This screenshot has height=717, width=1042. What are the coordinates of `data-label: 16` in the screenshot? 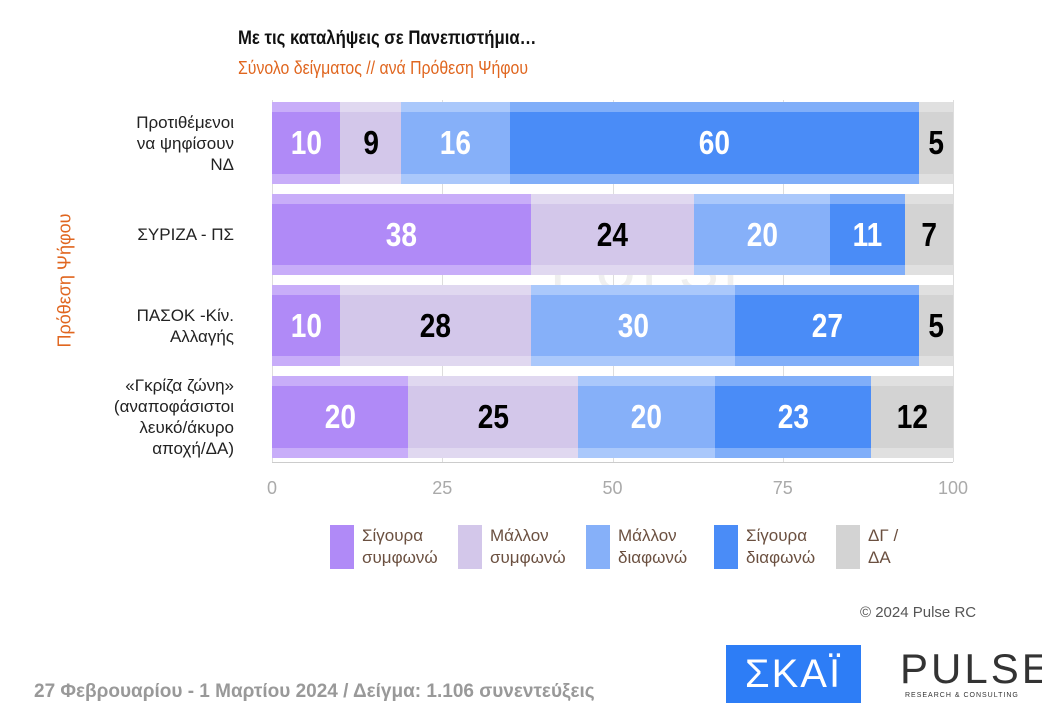 It's located at (456, 142).